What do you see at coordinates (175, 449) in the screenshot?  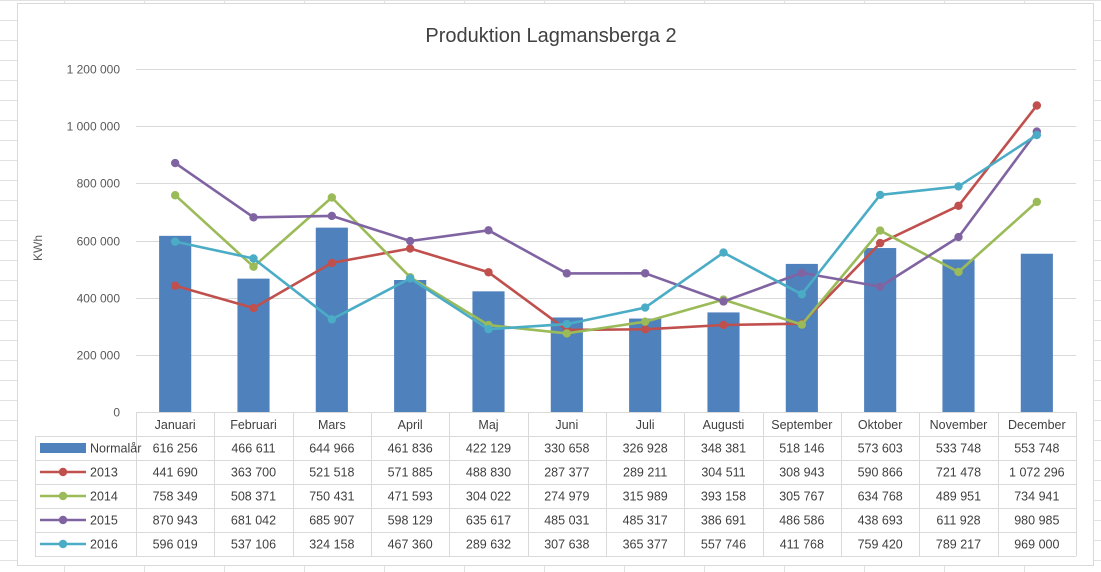 I see `table-value: 616 256` at bounding box center [175, 449].